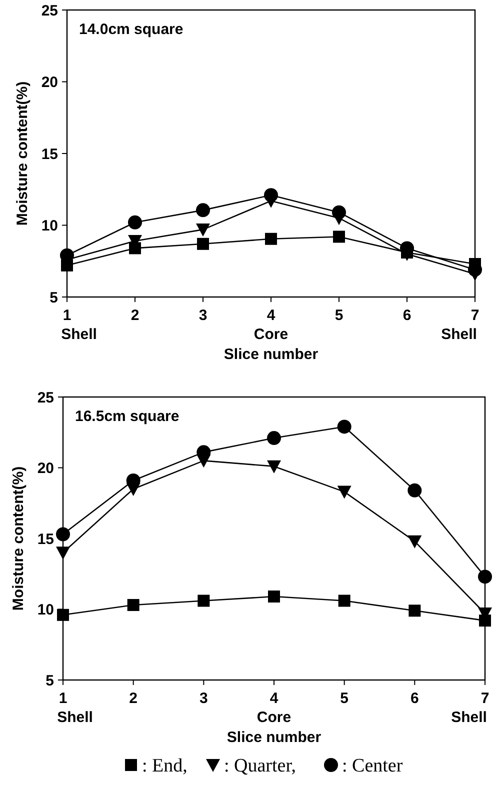 The height and width of the screenshot is (790, 495). Describe the element at coordinates (165, 766) in the screenshot. I see `legend-label: : End,` at that location.